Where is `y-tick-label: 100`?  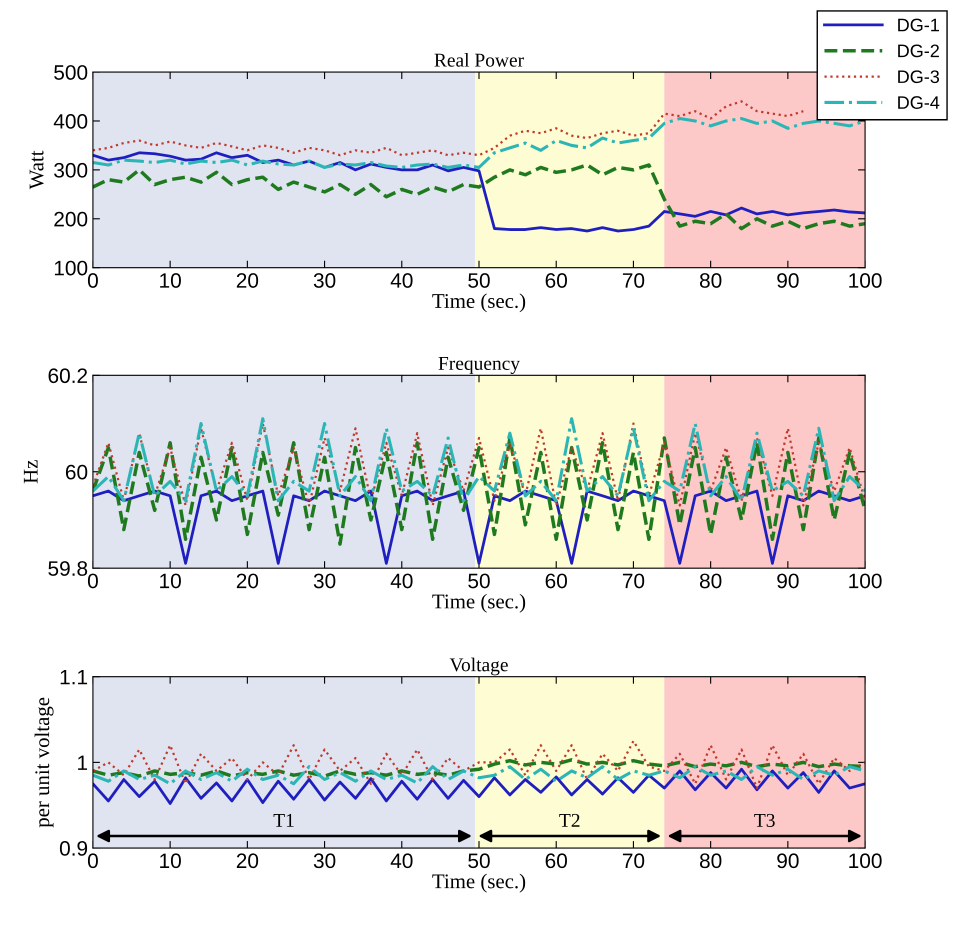
y-tick-label: 100 is located at coordinates (71, 268).